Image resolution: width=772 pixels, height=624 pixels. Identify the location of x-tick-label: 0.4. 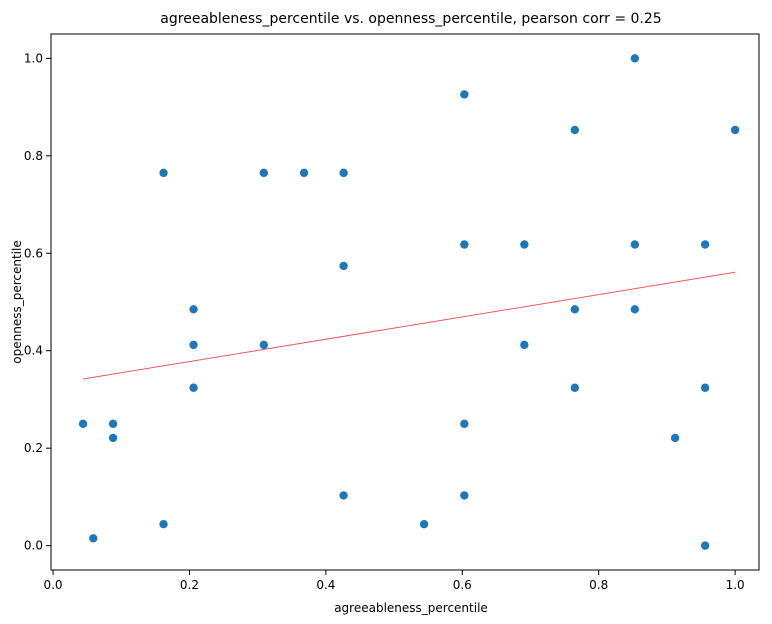
(325, 585).